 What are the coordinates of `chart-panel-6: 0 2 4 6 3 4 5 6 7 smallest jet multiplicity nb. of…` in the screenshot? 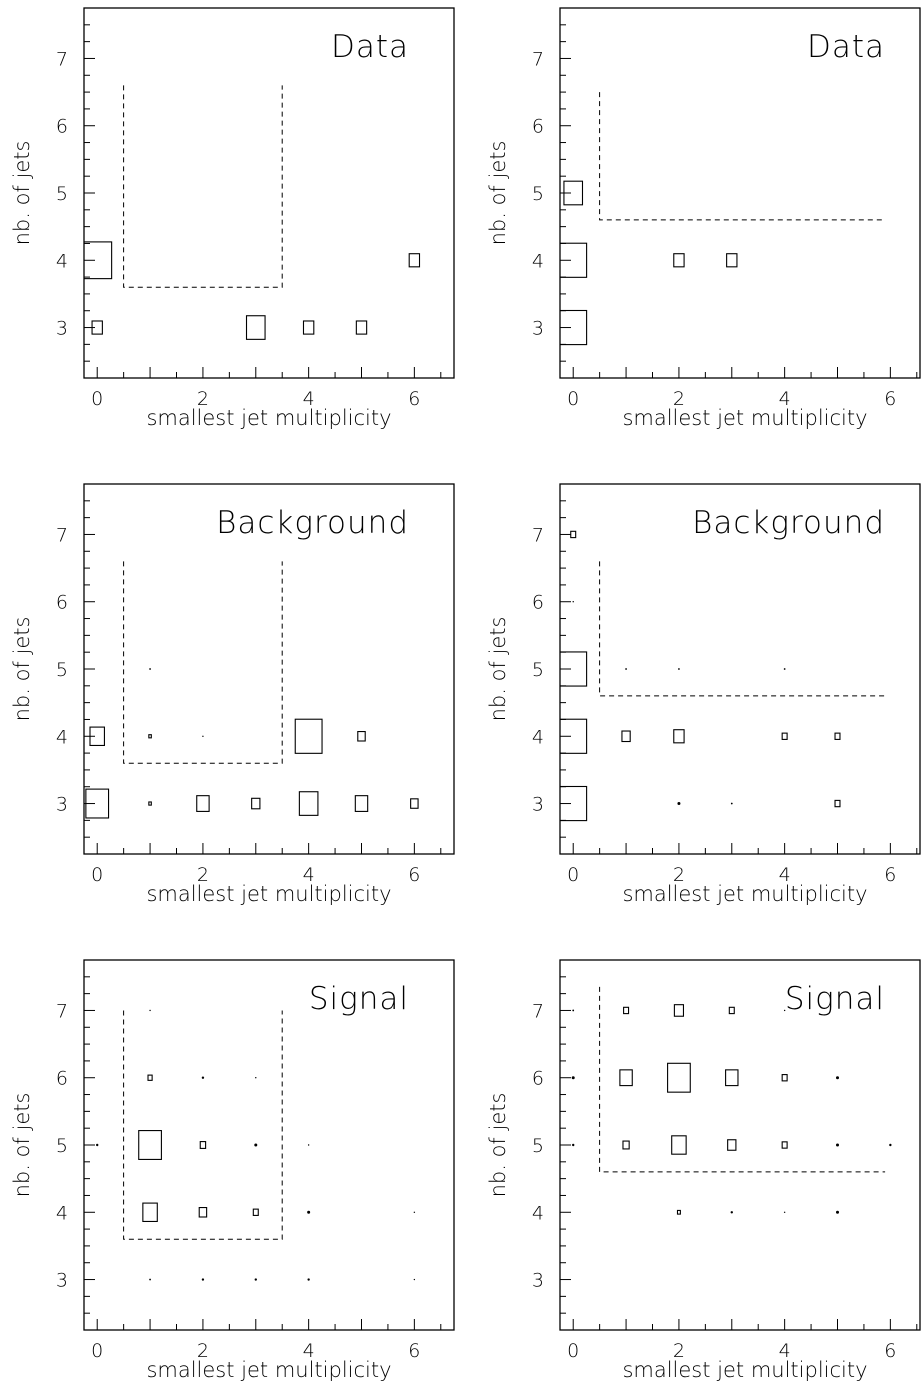 It's located at (703, 1170).